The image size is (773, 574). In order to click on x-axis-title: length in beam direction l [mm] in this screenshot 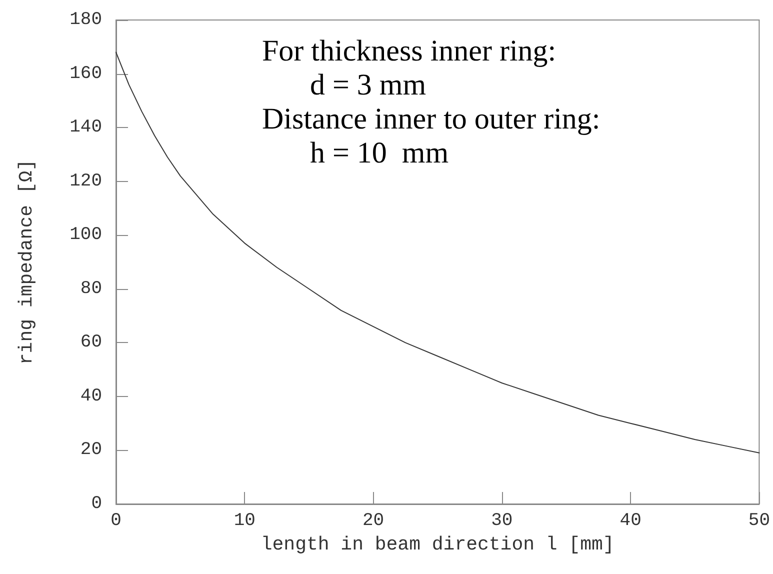, I will do `click(437, 544)`.